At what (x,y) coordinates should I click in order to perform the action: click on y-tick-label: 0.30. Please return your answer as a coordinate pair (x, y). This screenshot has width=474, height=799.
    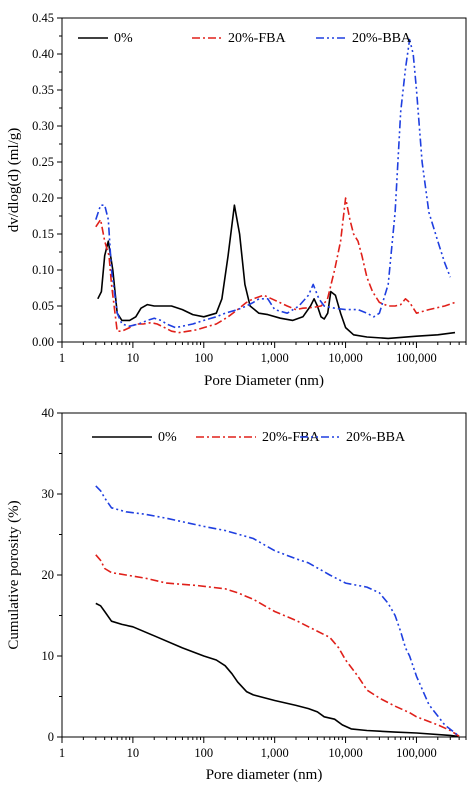
    Looking at the image, I should click on (43, 126).